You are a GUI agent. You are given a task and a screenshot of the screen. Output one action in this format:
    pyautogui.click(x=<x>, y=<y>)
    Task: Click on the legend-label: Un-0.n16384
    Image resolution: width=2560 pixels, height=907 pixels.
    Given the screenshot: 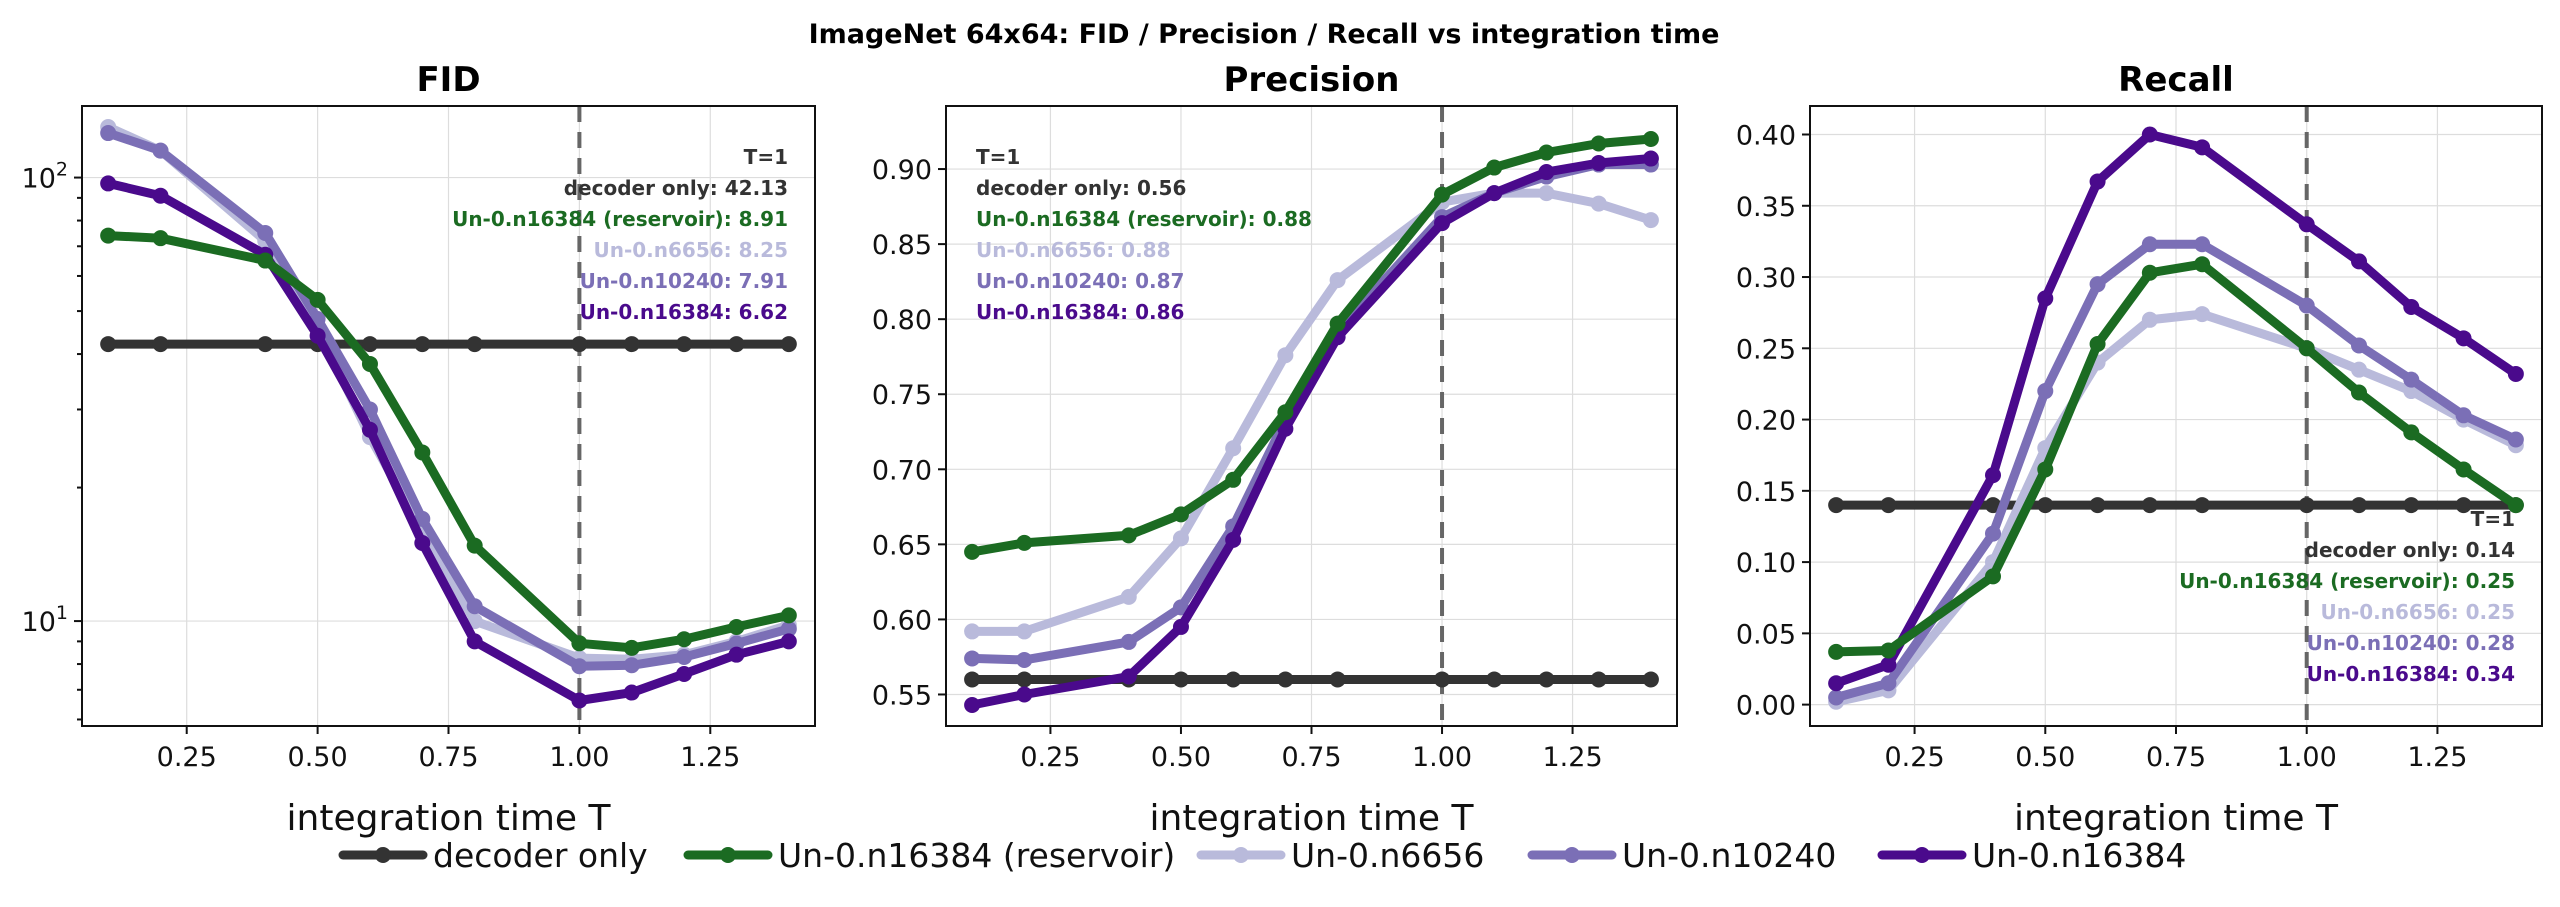 What is the action you would take?
    pyautogui.click(x=2079, y=855)
    